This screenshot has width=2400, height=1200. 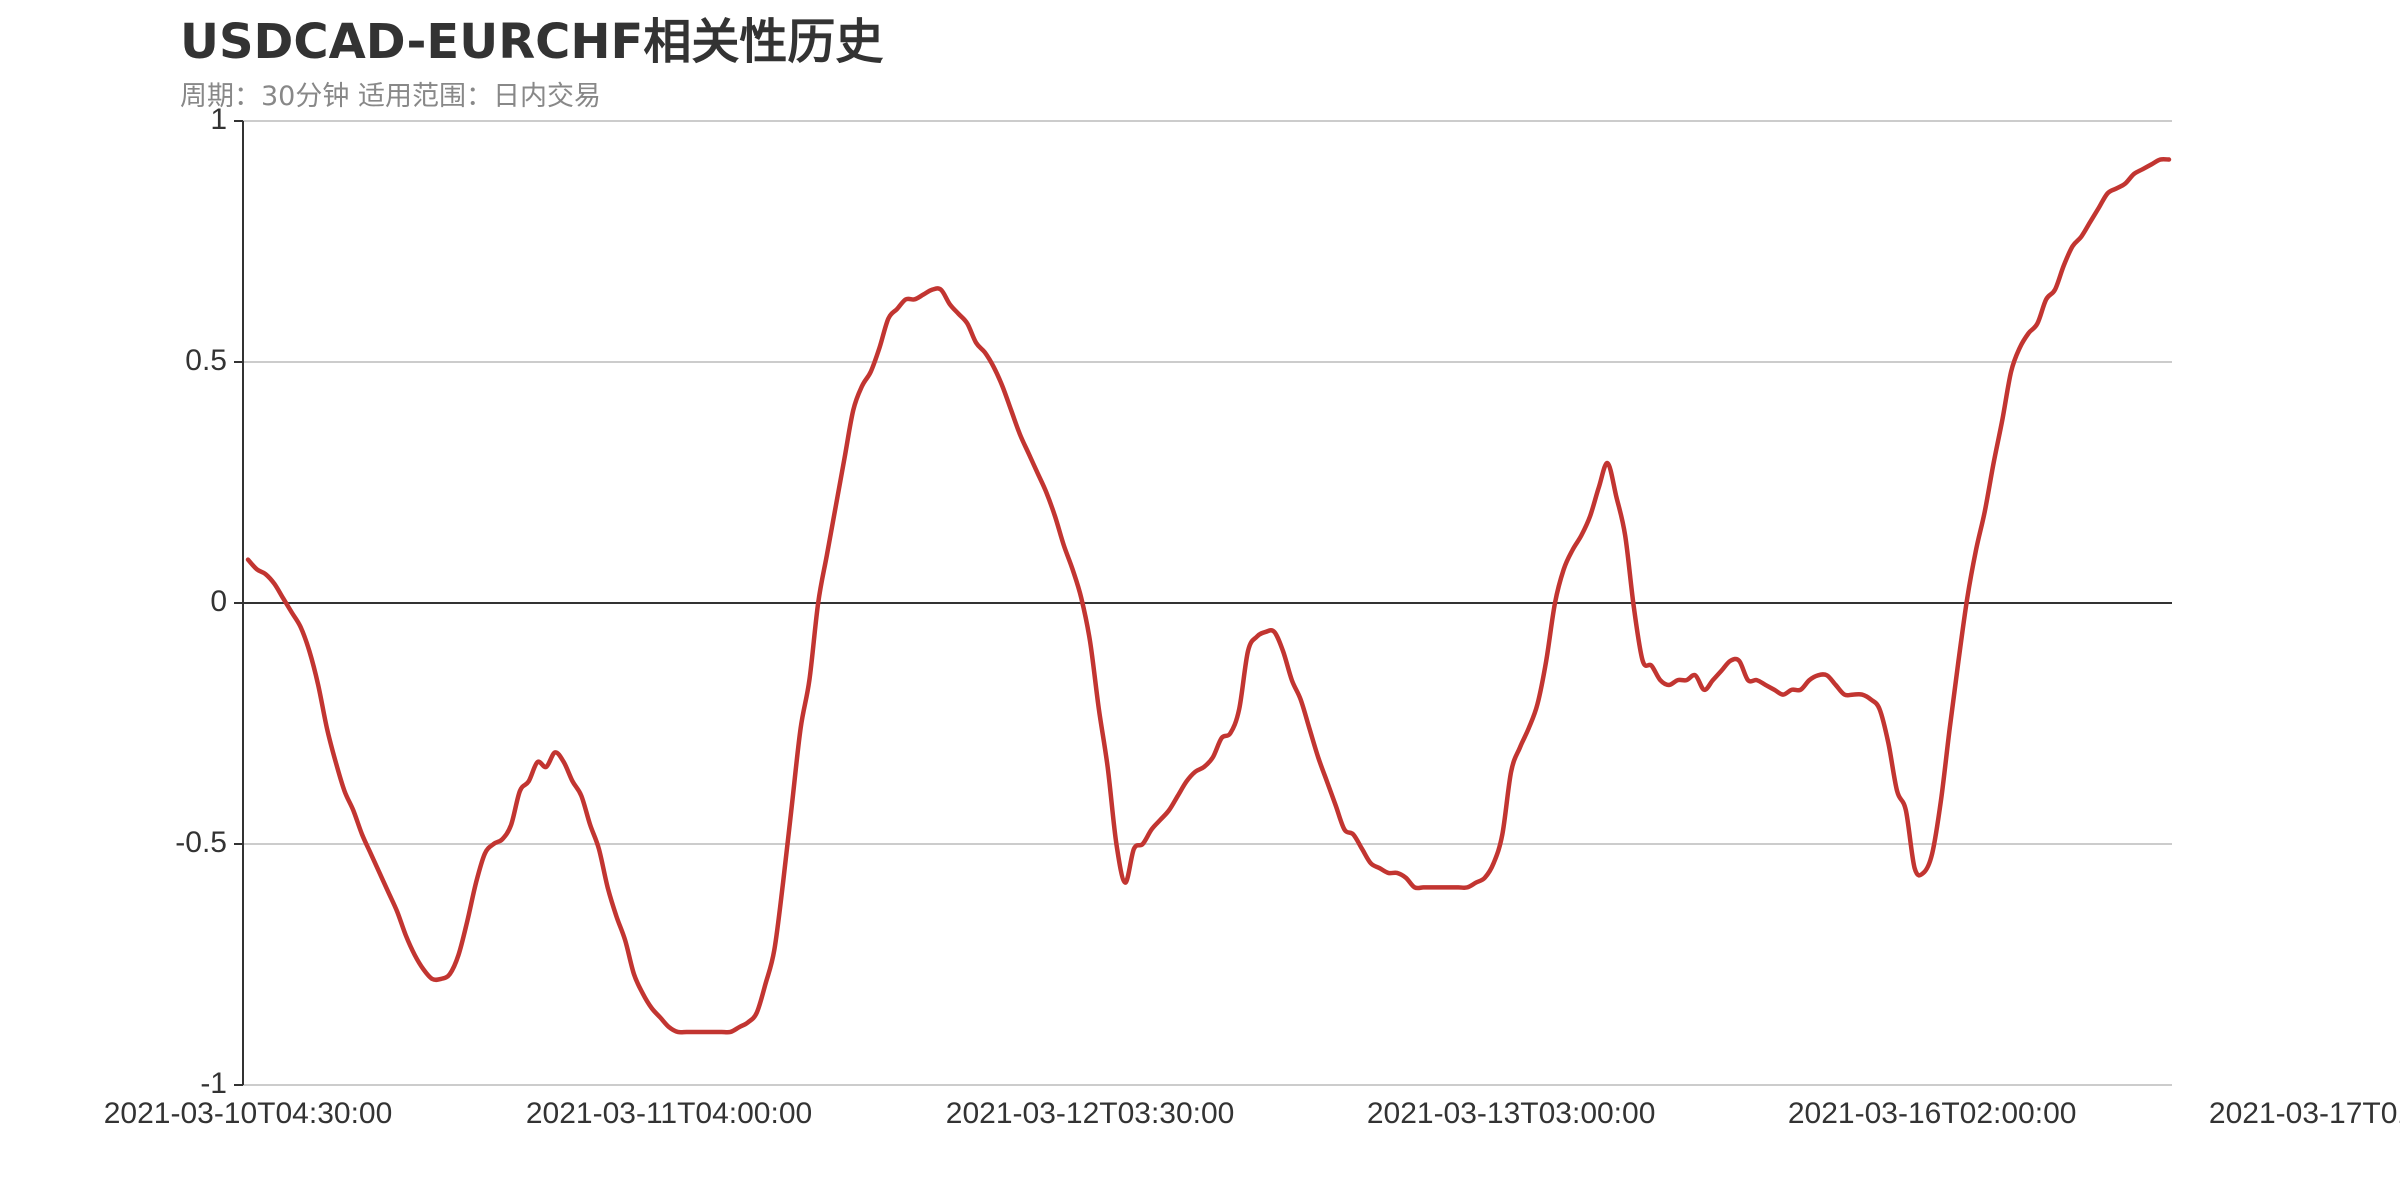 What do you see at coordinates (532, 42) in the screenshot?
I see `chart-title: USDCAD-EURCHF相关性历史` at bounding box center [532, 42].